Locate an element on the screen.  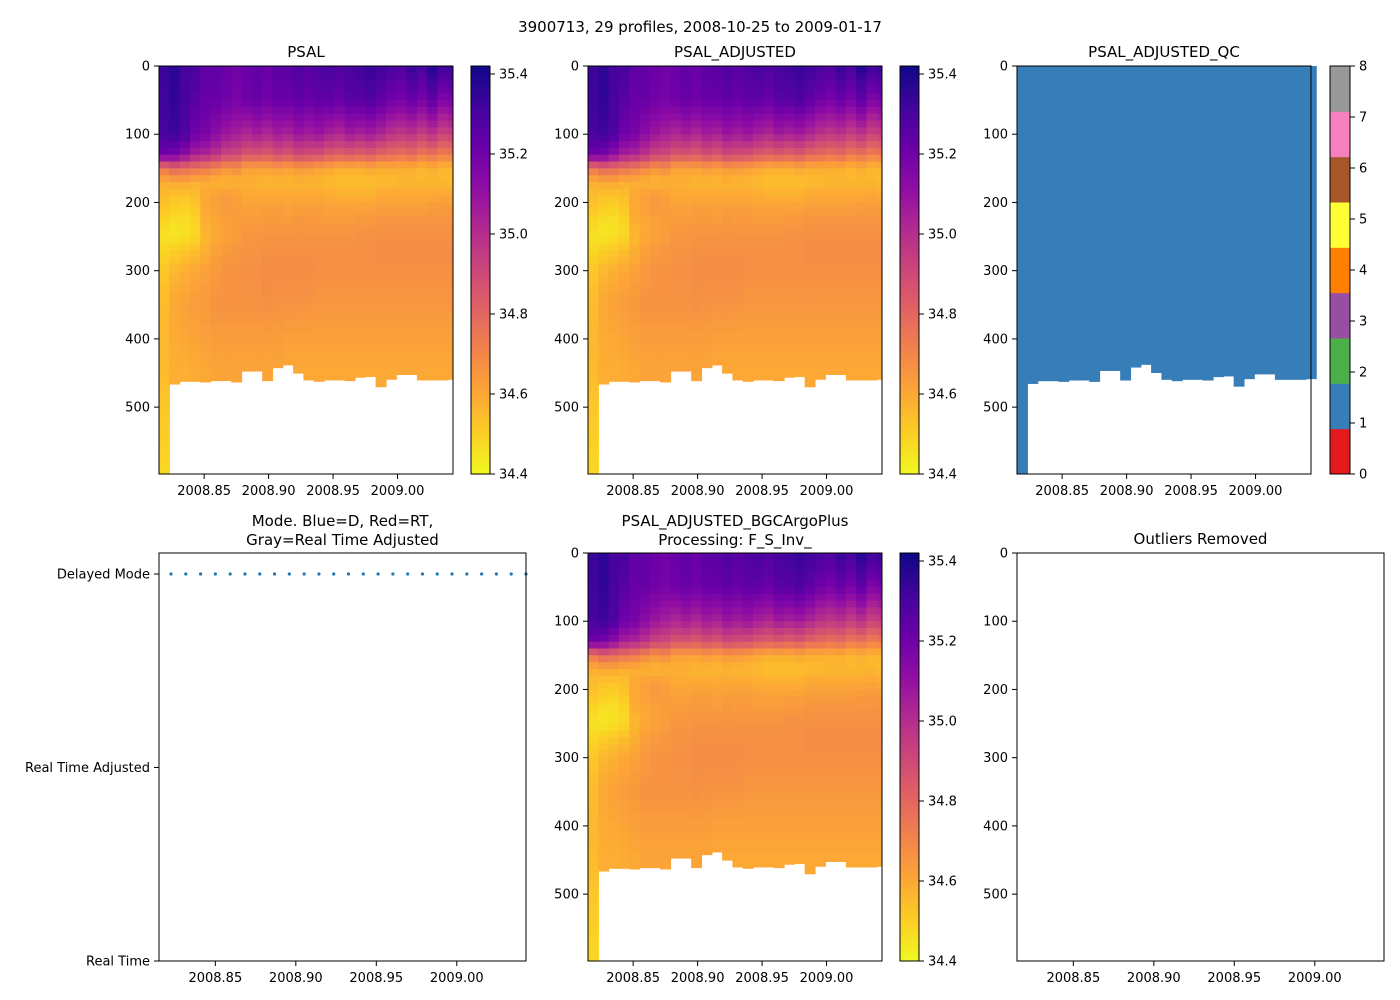
y-tick-label: 0 is located at coordinates (146, 67).